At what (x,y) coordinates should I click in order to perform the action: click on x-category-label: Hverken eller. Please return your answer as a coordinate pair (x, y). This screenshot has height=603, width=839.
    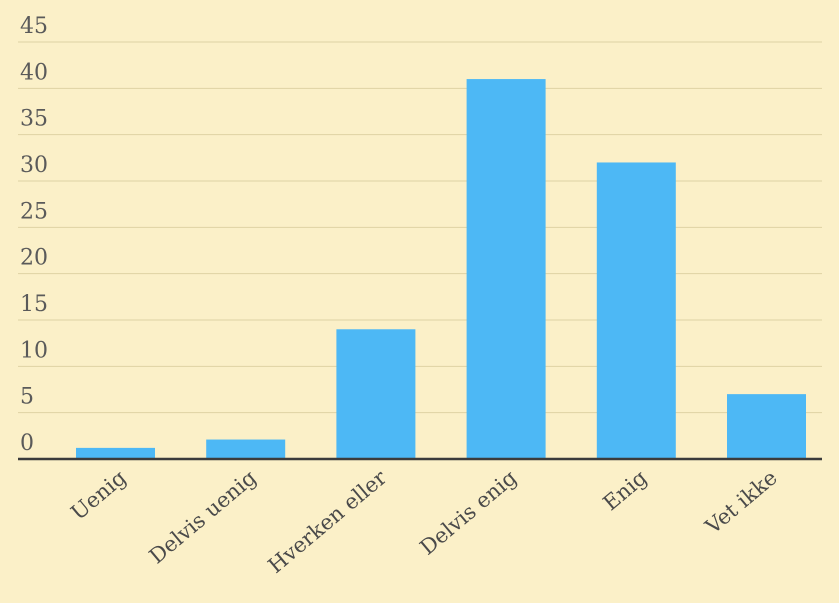
    Looking at the image, I should click on (328, 521).